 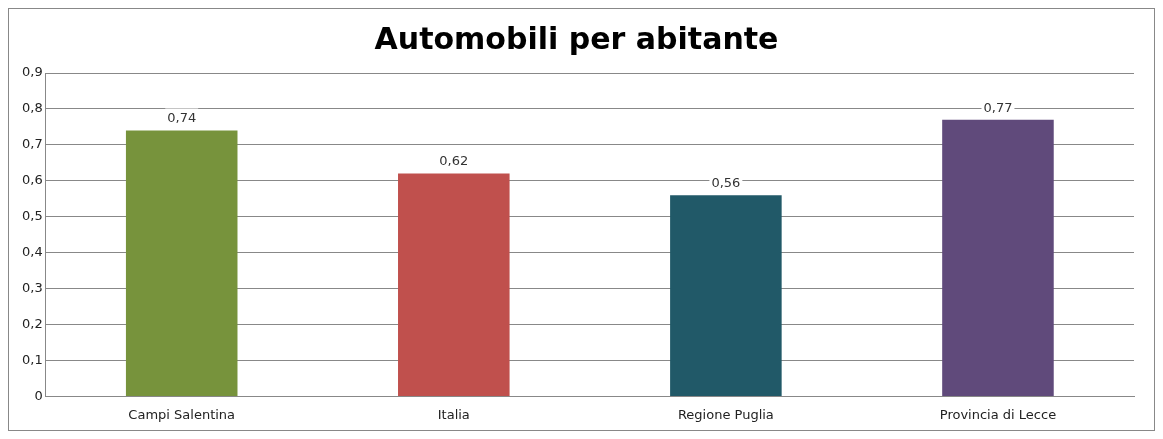 I want to click on x-tick-label: Regione Puglia, so click(x=725, y=414).